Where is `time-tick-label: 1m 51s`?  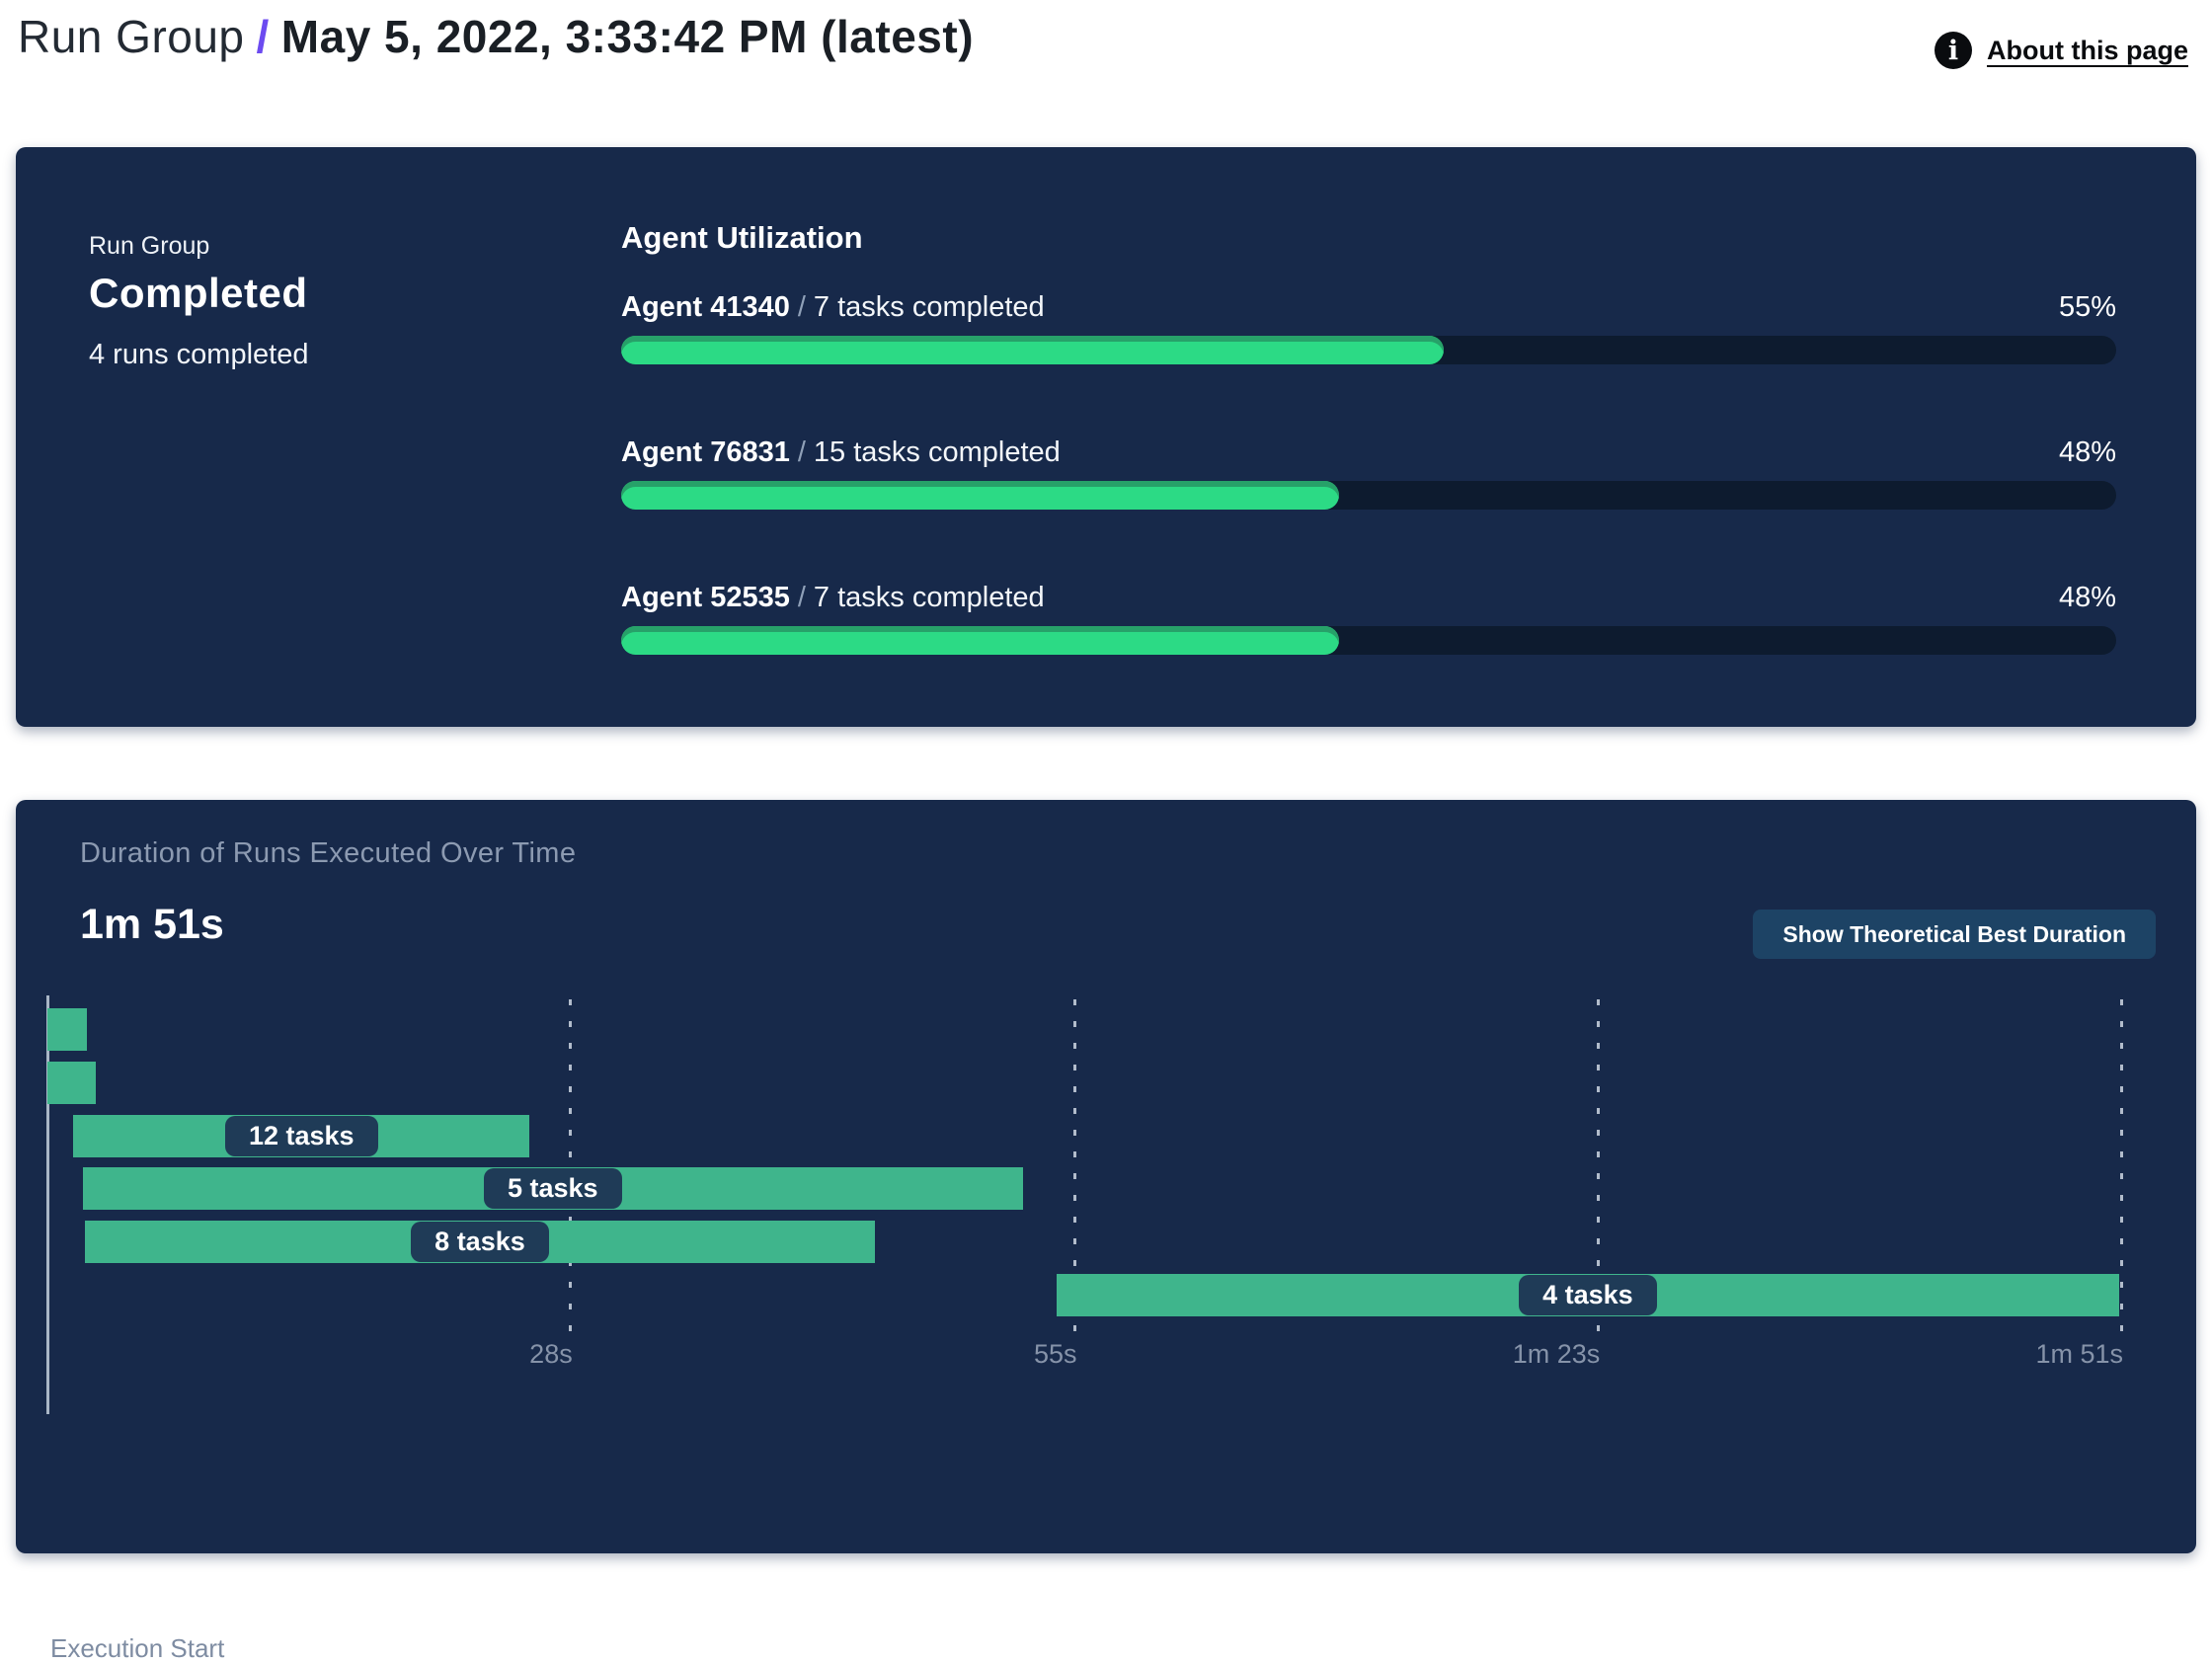 time-tick-label: 1m 51s is located at coordinates (2079, 1354).